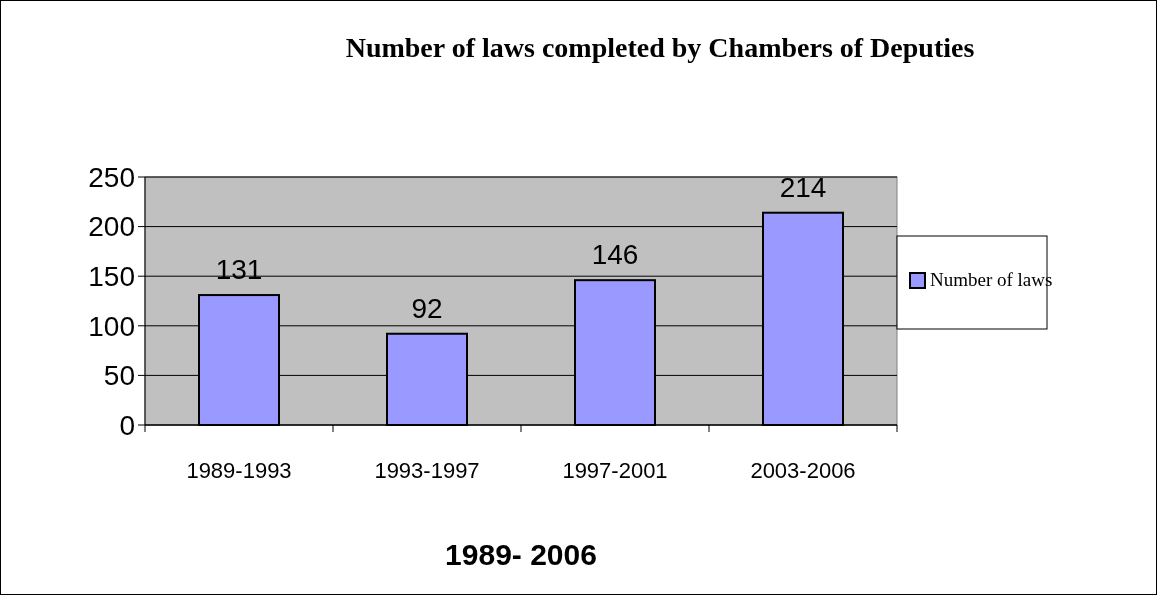  I want to click on data-label: 146, so click(615, 255).